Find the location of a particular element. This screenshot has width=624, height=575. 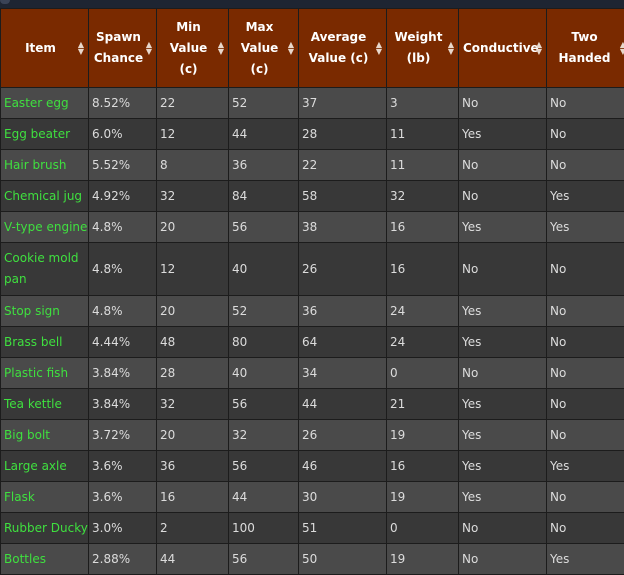

weight-cell: 24 is located at coordinates (423, 342).